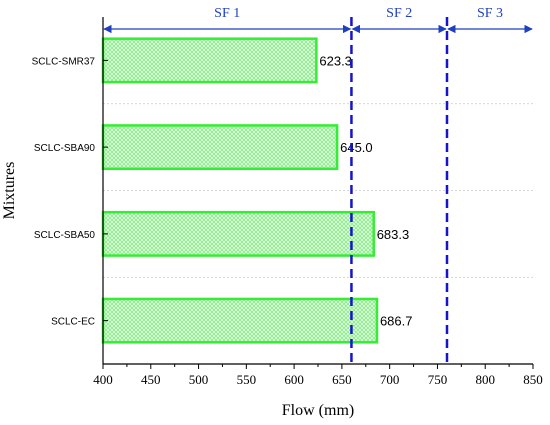 Image resolution: width=550 pixels, height=425 pixels. Describe the element at coordinates (533, 379) in the screenshot. I see `x-tick-label: 850` at that location.